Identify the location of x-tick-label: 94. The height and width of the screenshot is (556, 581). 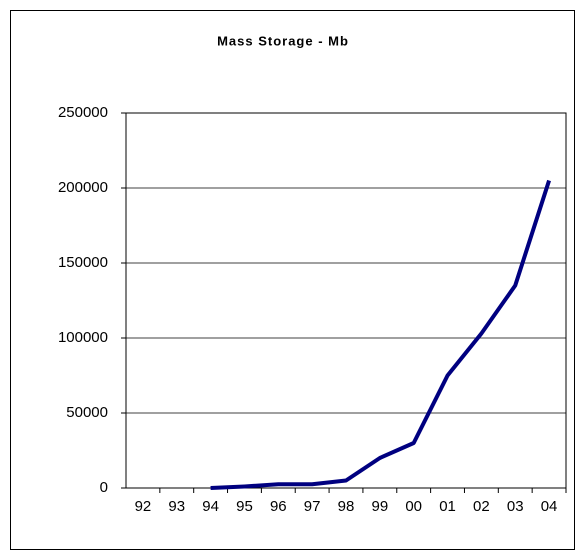
(210, 506).